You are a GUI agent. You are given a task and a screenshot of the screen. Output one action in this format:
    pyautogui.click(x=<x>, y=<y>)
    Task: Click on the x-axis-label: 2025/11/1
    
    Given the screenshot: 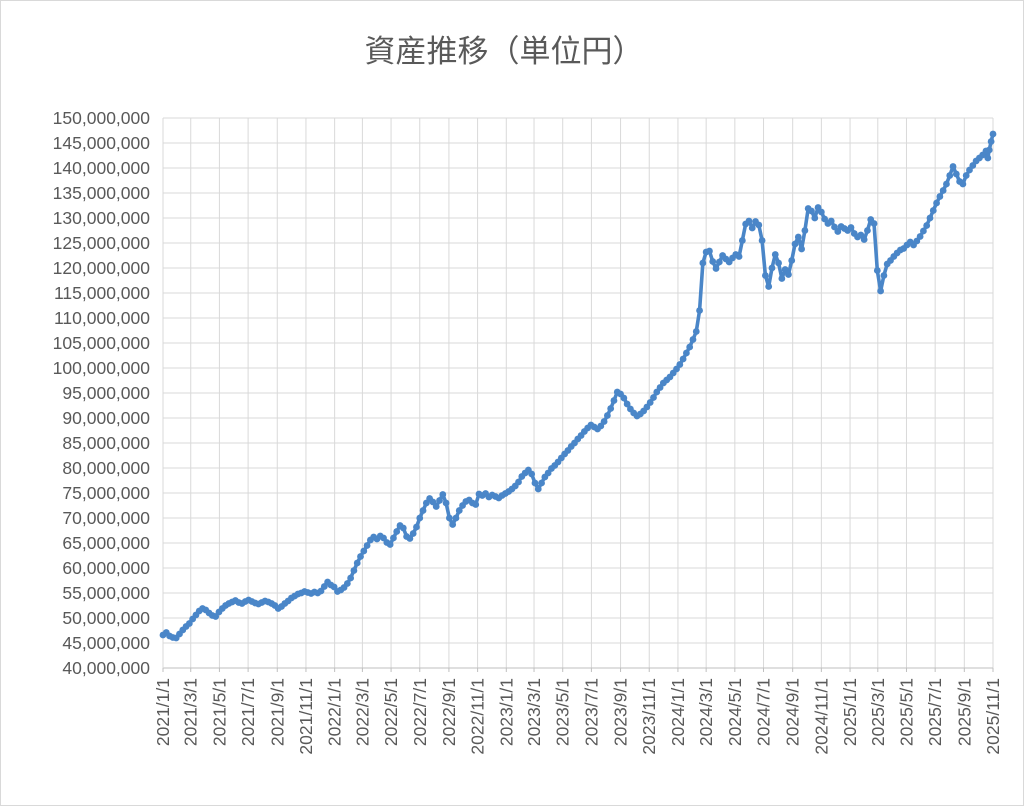 What is the action you would take?
    pyautogui.click(x=993, y=716)
    